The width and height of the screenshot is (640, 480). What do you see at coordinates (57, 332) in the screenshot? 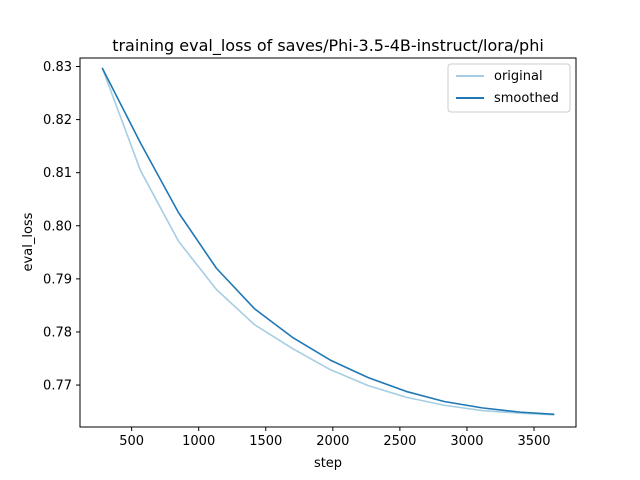
I see `y-tick-label: 0.78` at bounding box center [57, 332].